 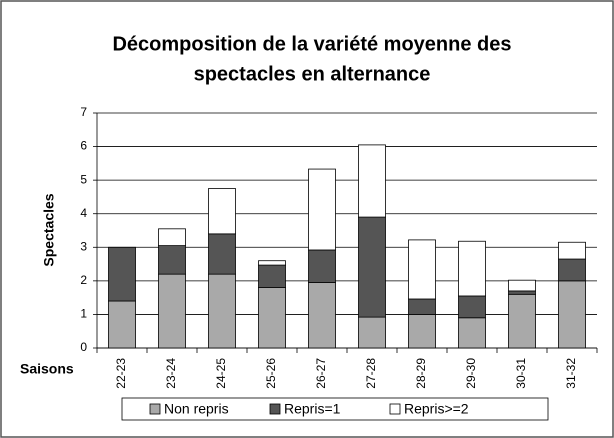 I want to click on chart-title: spectacles en alternance, so click(x=312, y=74).